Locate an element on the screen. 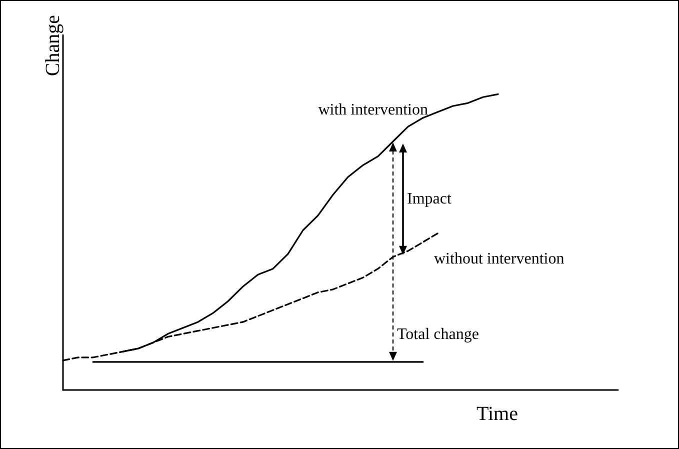 The image size is (679, 449). series-label: with intervention is located at coordinates (373, 110).